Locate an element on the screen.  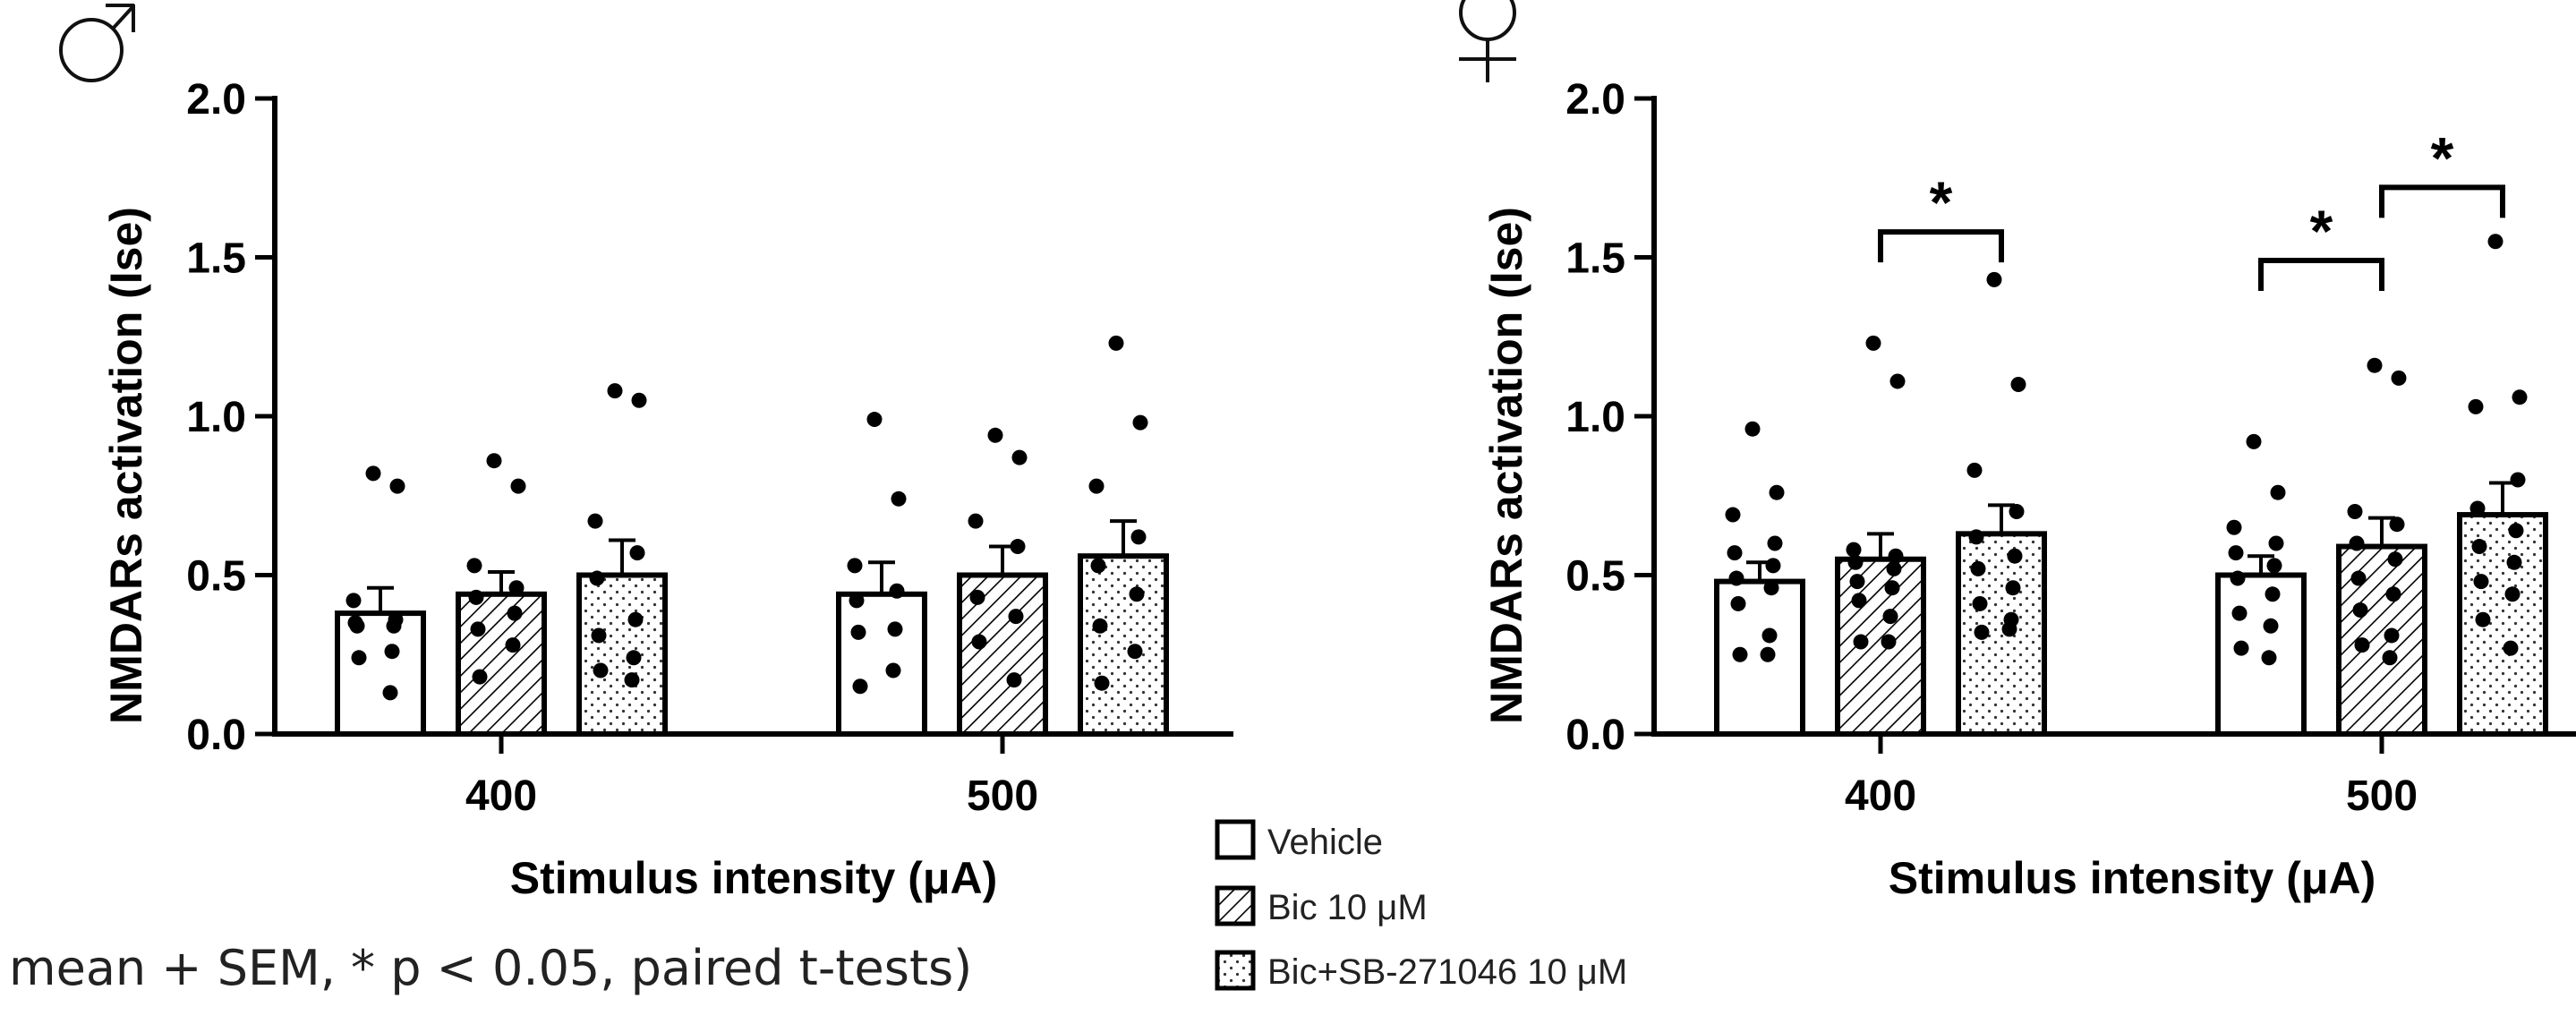
female-symbol-icon is located at coordinates (1487, 41).